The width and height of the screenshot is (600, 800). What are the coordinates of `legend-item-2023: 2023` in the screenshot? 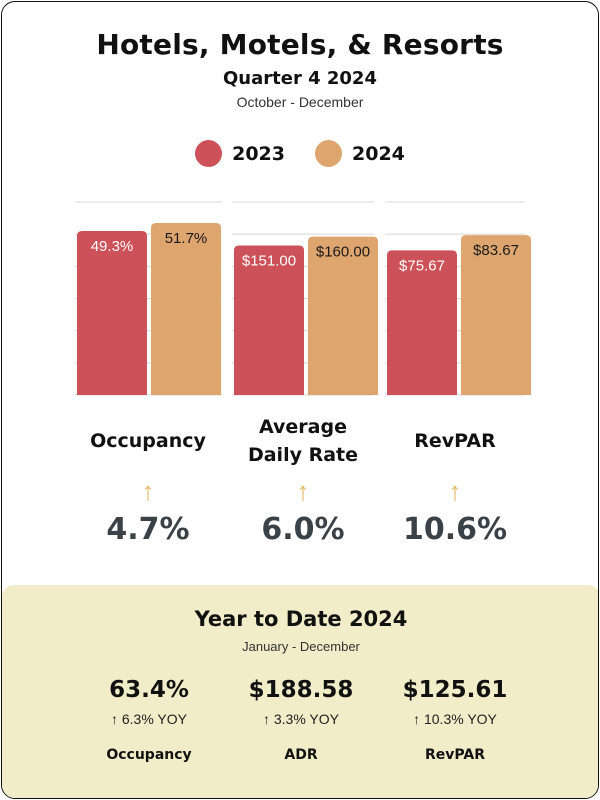 It's located at (240, 153).